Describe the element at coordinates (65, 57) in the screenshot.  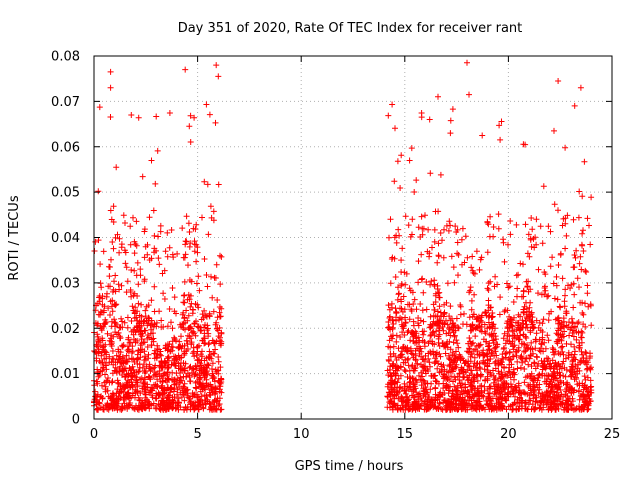
I see `y-tick-label: 0.08` at that location.